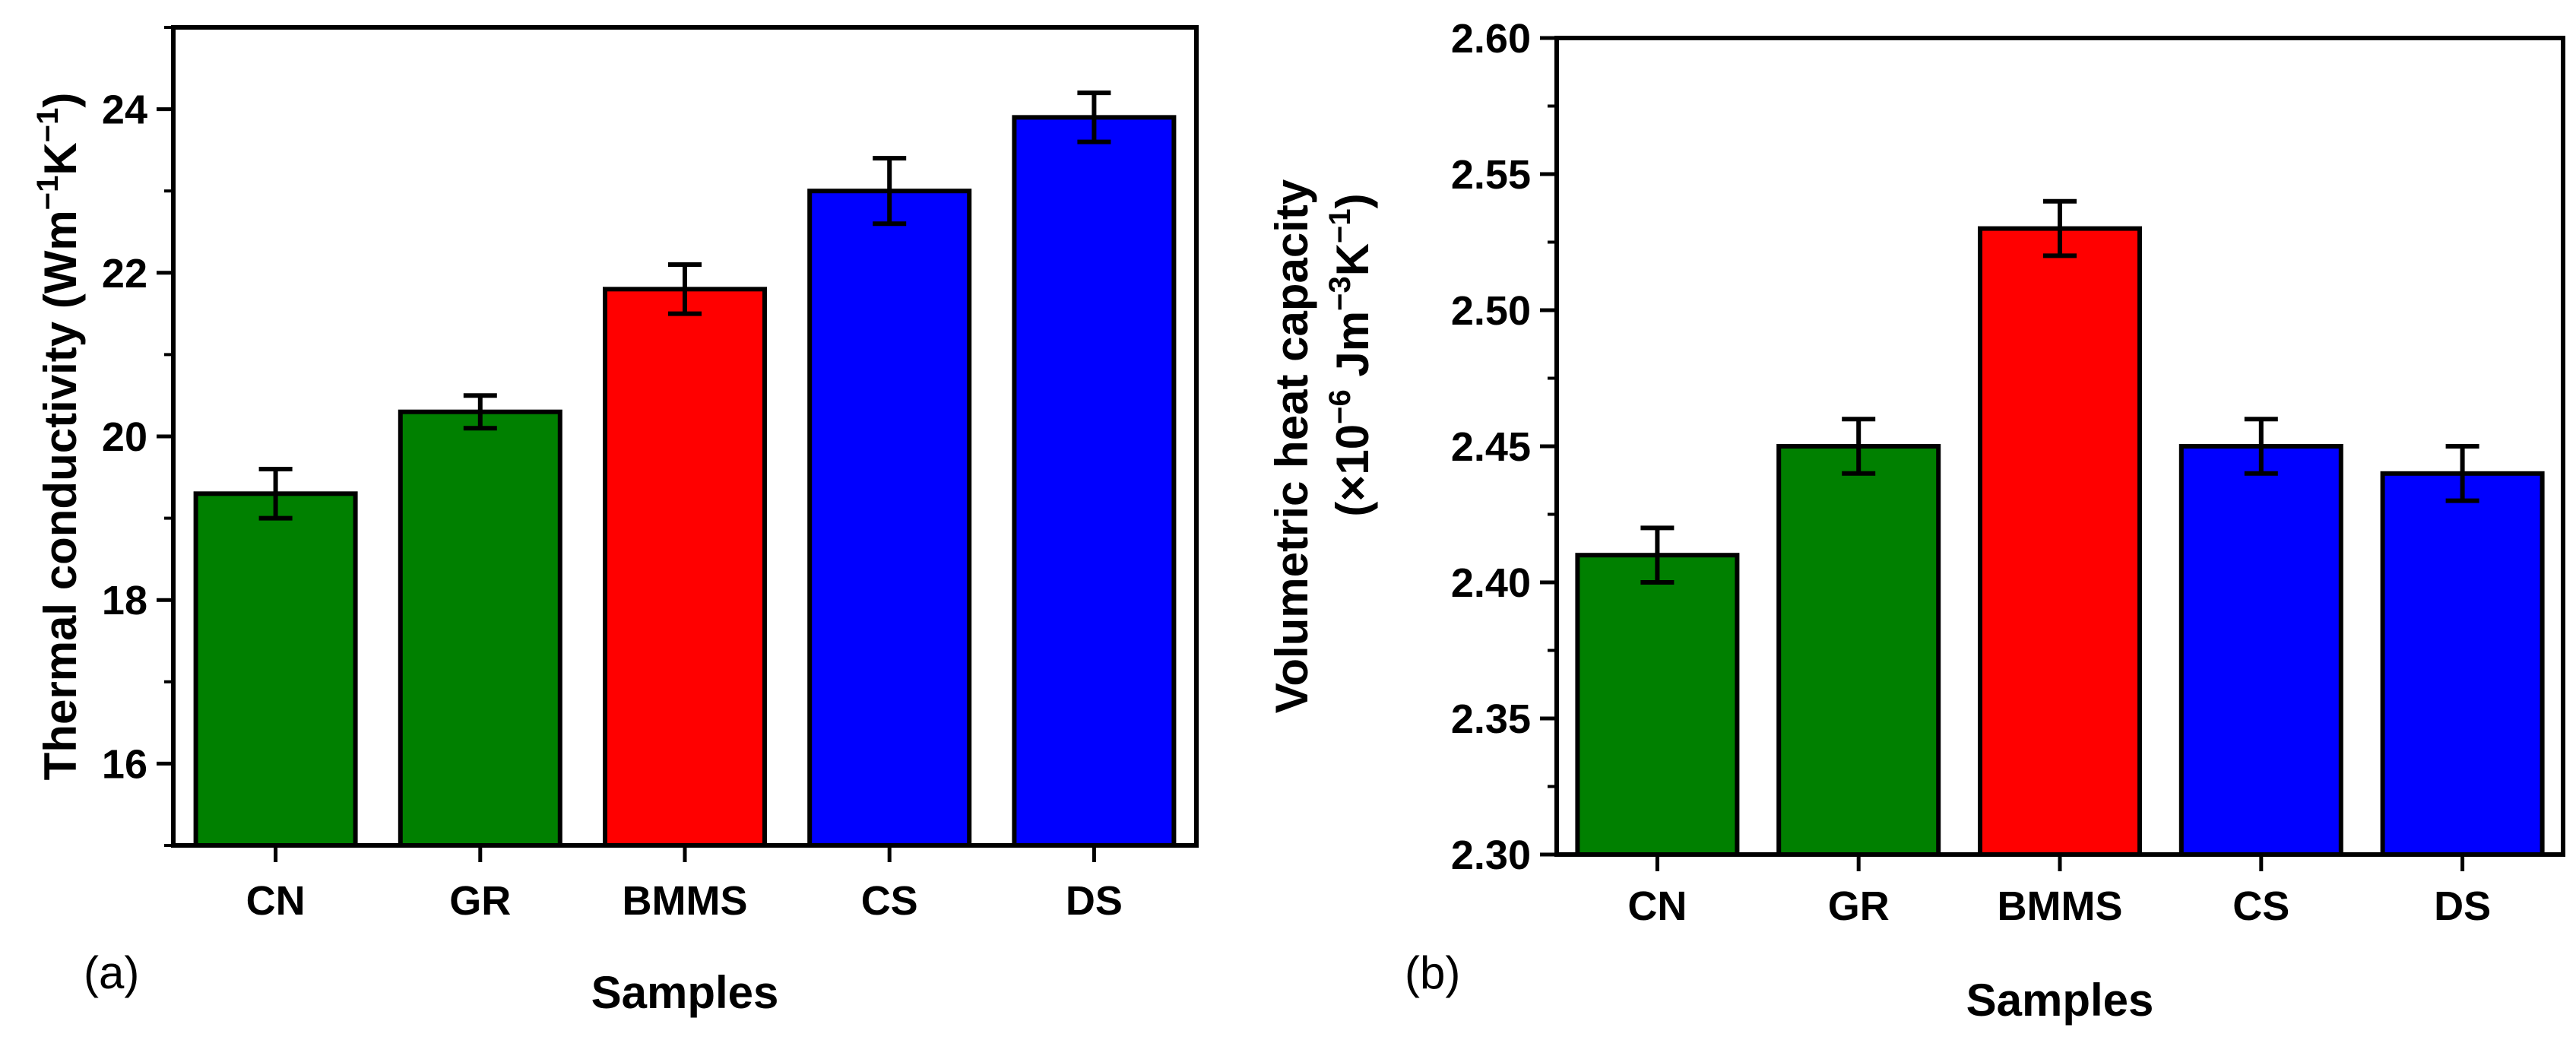 This screenshot has width=2576, height=1037. Describe the element at coordinates (1340, 293) in the screenshot. I see `y-axis-title-sup: −3` at that location.